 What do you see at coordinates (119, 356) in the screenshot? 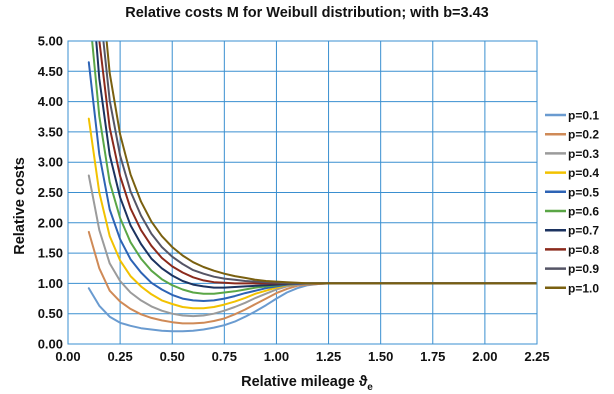
I see `x-tick-label: 0.25` at bounding box center [119, 356].